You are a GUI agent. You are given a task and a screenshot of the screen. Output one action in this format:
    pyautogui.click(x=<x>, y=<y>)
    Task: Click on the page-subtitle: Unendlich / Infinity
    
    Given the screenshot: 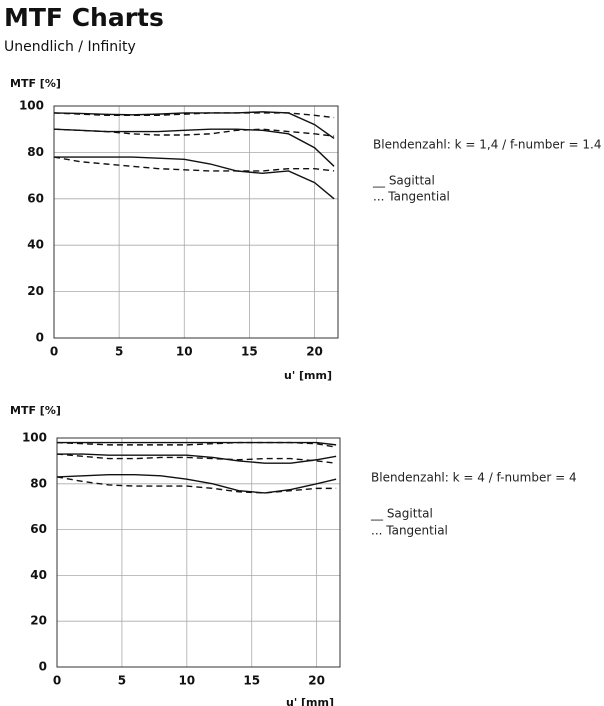 What is the action you would take?
    pyautogui.click(x=70, y=47)
    